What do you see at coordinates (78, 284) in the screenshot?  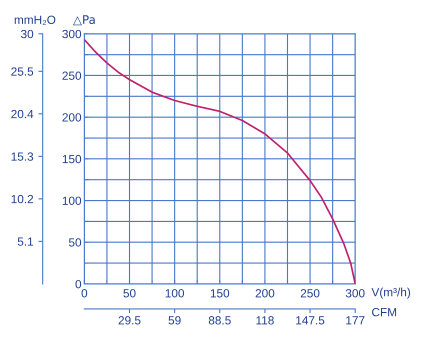 I see `y-tick-label: 0` at bounding box center [78, 284].